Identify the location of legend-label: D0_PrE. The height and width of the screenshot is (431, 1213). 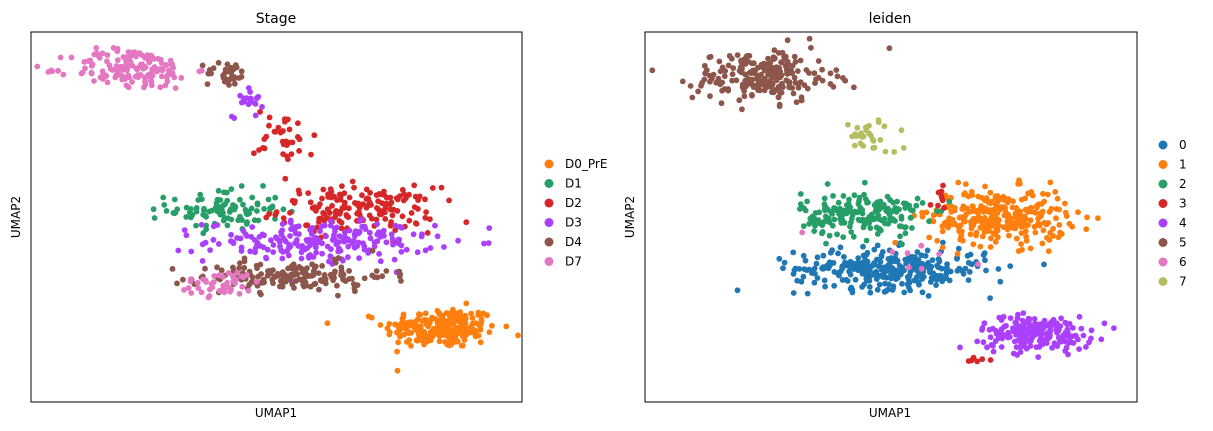
(586, 164).